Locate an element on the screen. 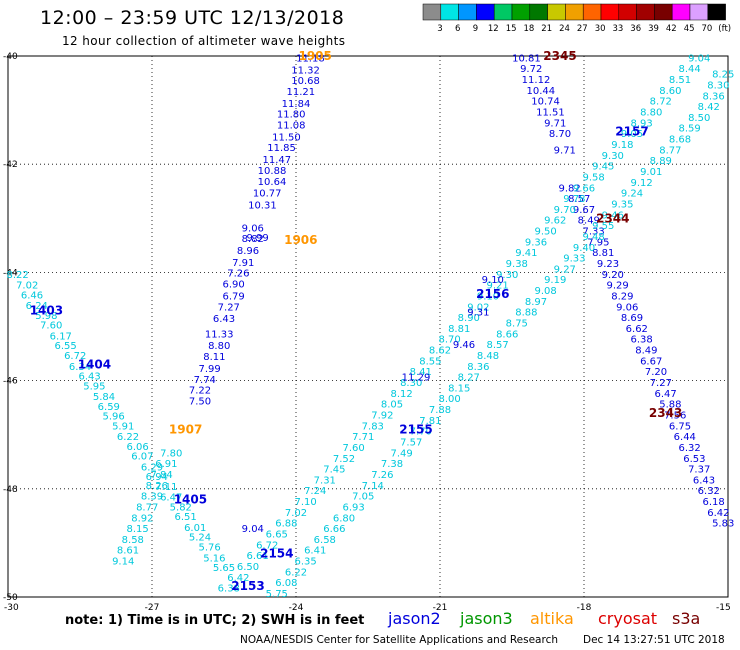 This screenshot has height=650, width=740. wave-height-point: 6.51 is located at coordinates (185, 517).